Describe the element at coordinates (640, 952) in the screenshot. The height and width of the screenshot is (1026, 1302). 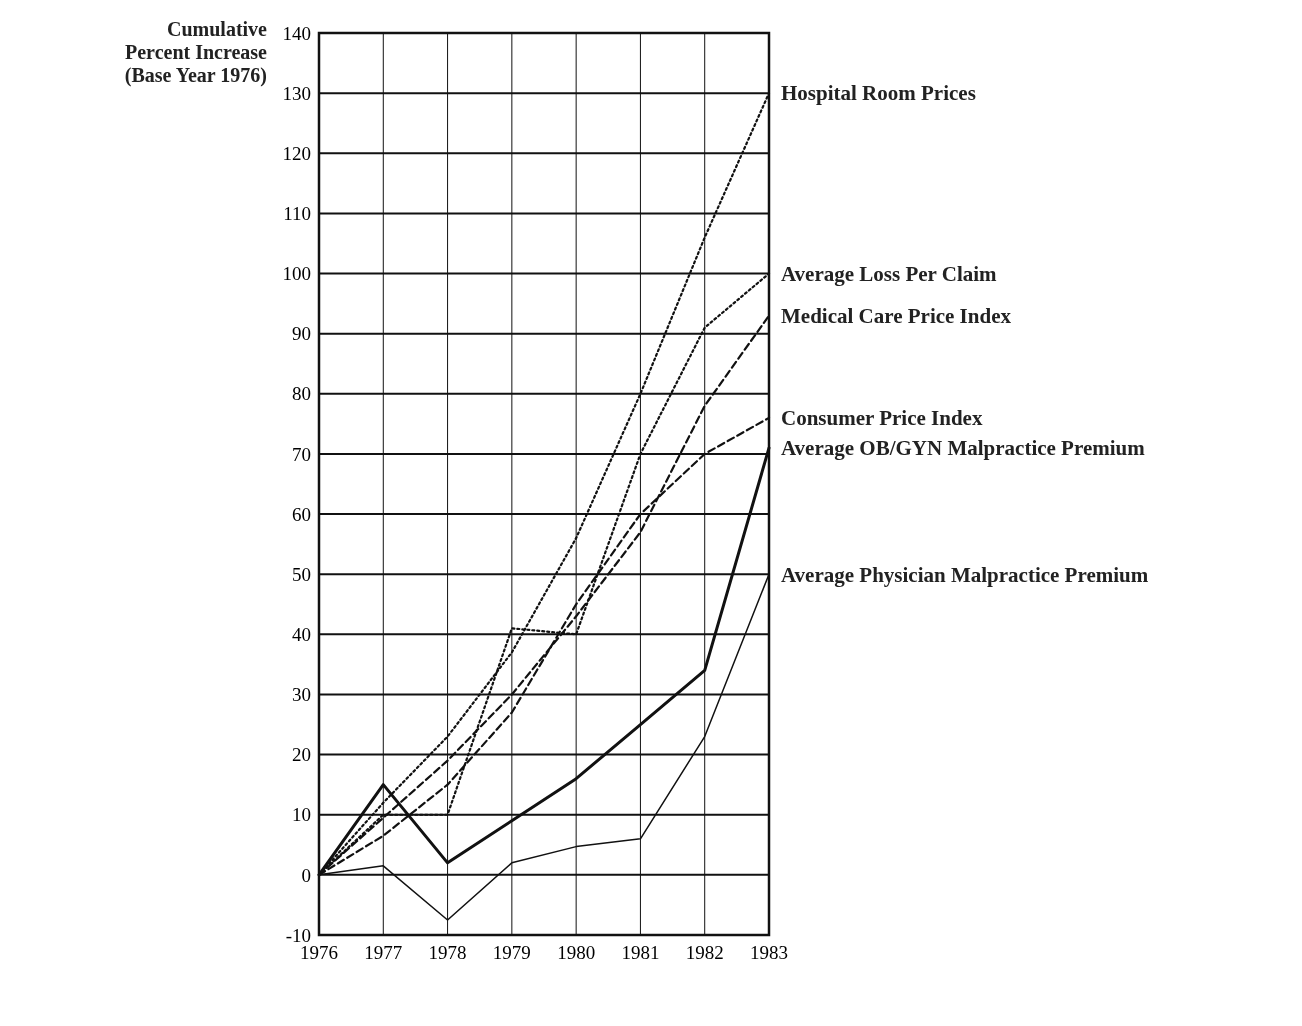
I see `x-tick-label: 1981` at that location.